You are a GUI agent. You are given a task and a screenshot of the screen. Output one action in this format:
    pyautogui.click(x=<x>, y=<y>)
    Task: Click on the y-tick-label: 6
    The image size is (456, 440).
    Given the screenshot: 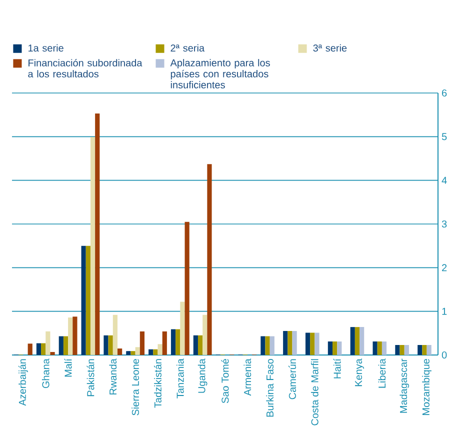 What is the action you would take?
    pyautogui.click(x=444, y=93)
    